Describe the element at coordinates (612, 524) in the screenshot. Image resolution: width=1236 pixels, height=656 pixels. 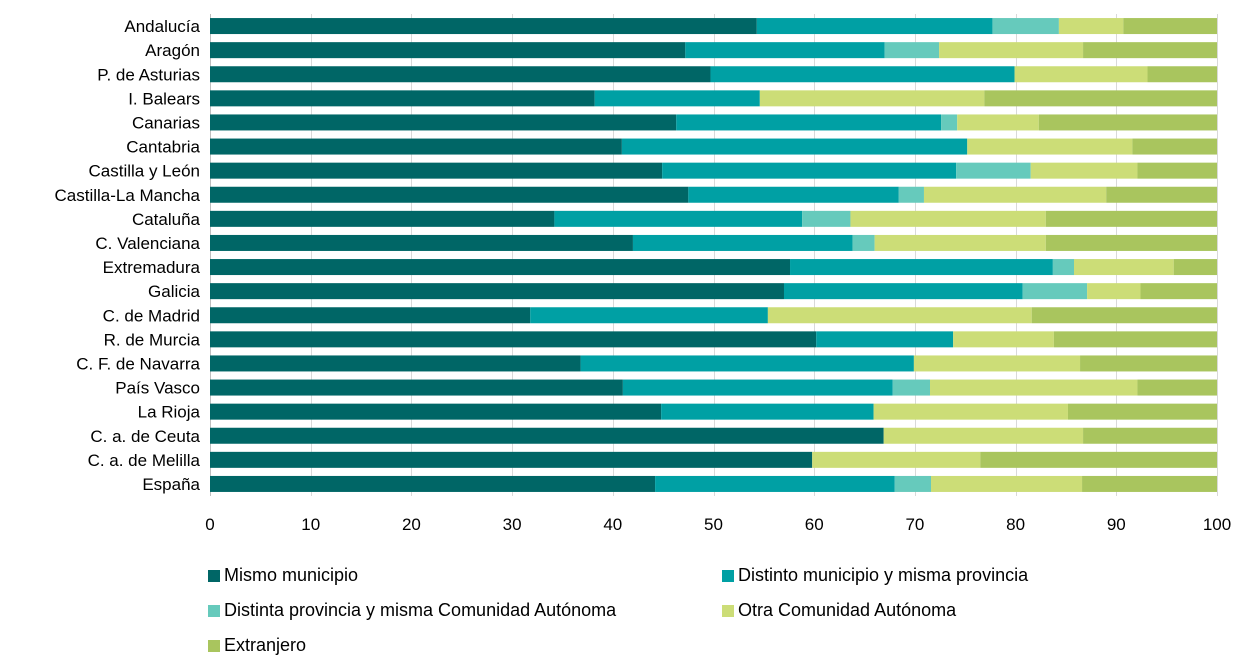
I see `x-tick-label: 40` at that location.